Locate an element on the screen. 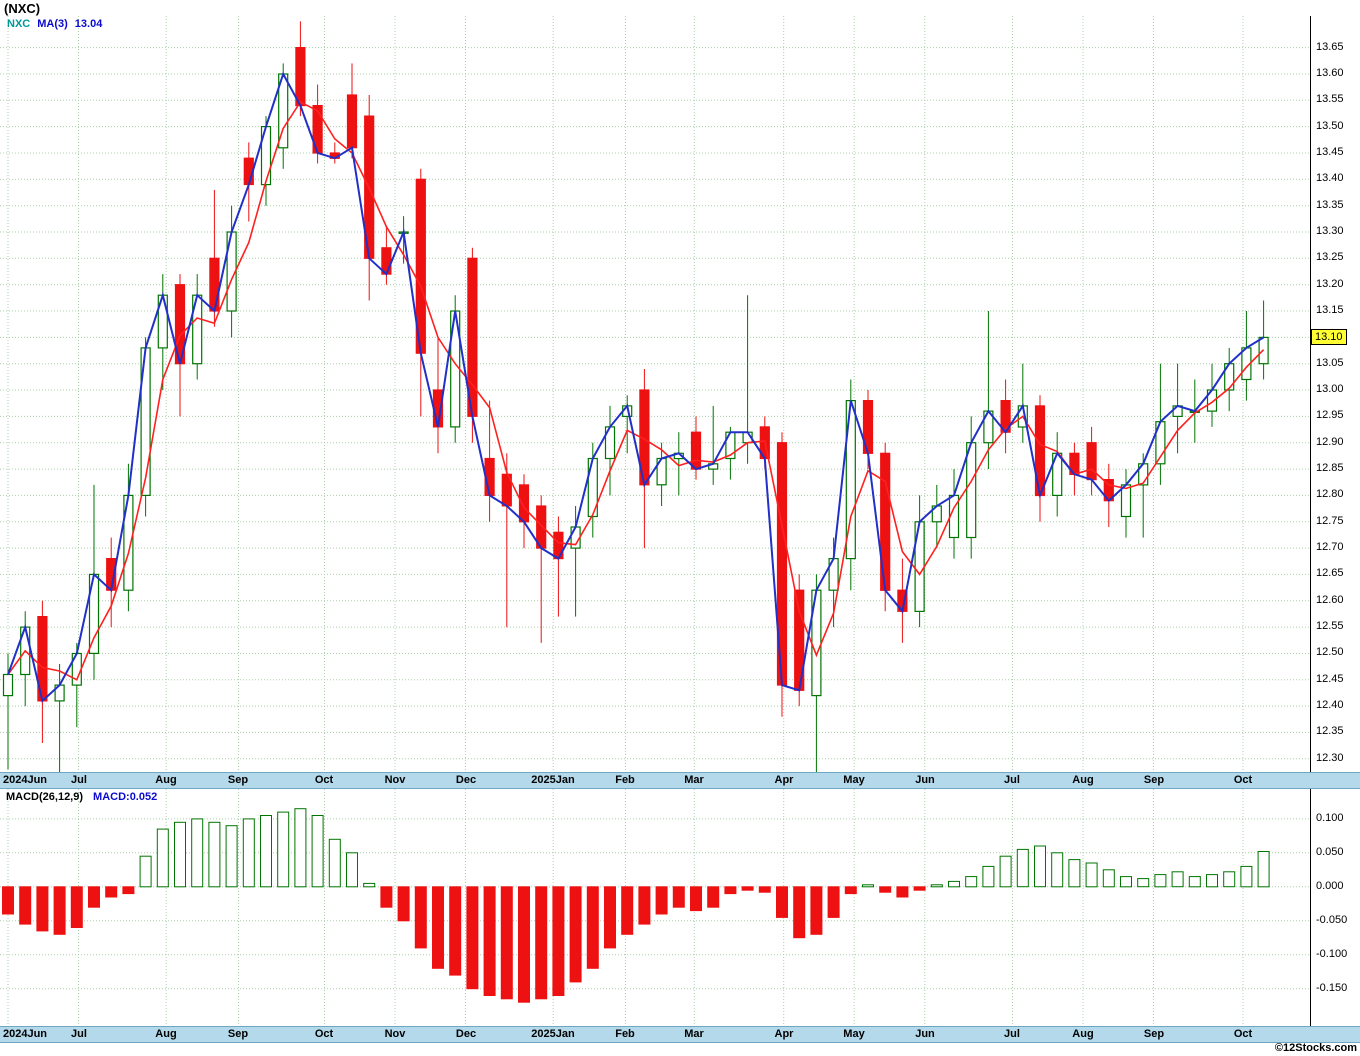  price-tick-label: 12.60 is located at coordinates (1330, 600).